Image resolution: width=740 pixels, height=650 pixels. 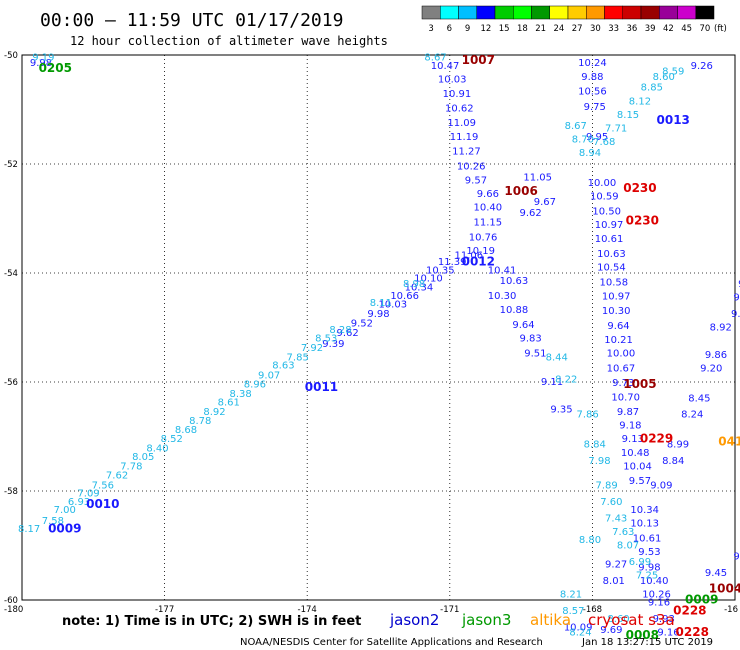 I want to click on wave-height-label: 8.63, so click(x=283, y=366).